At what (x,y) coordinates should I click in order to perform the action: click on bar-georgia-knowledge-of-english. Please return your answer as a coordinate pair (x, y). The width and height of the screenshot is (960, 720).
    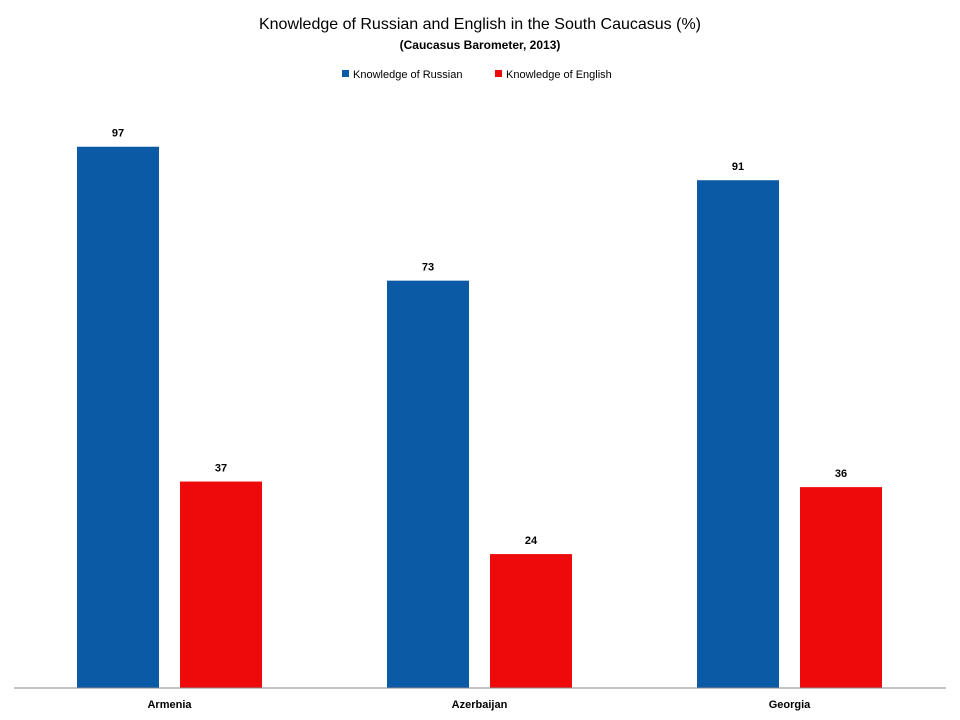
    Looking at the image, I should click on (841, 587).